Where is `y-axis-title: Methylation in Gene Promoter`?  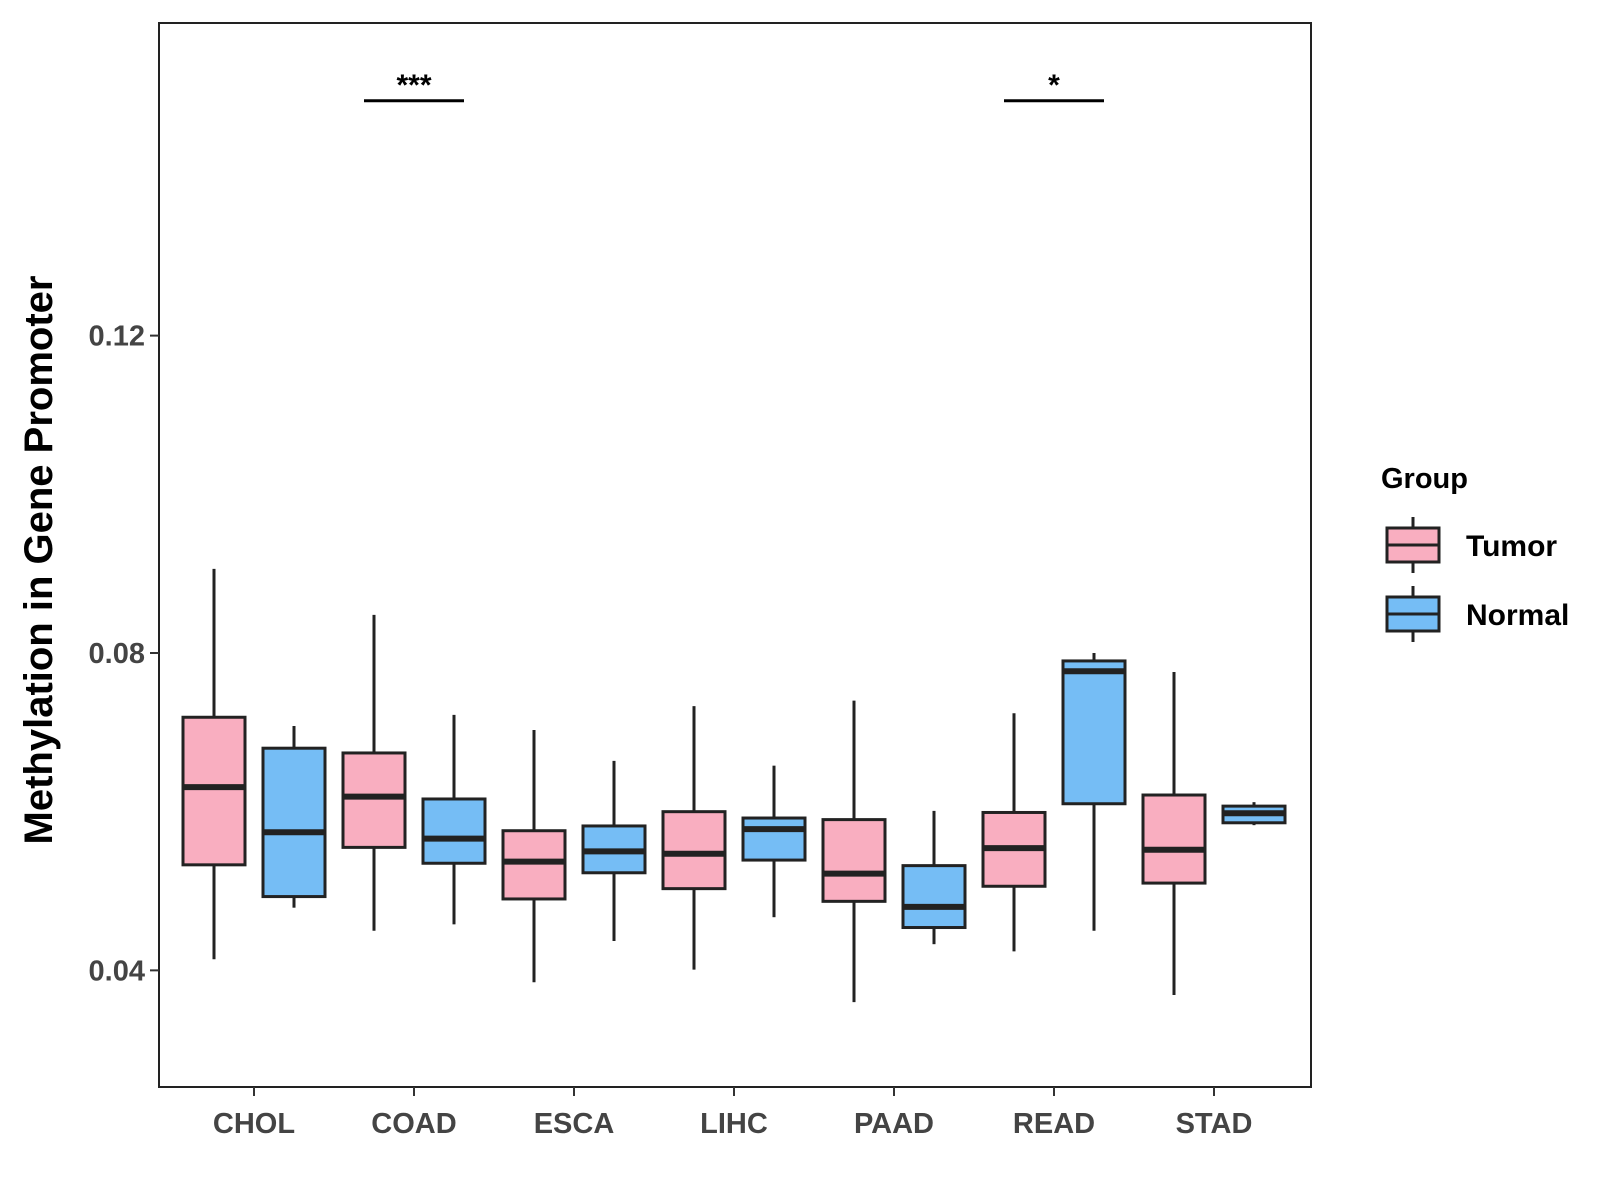 y-axis-title: Methylation in Gene Promoter is located at coordinates (39, 560).